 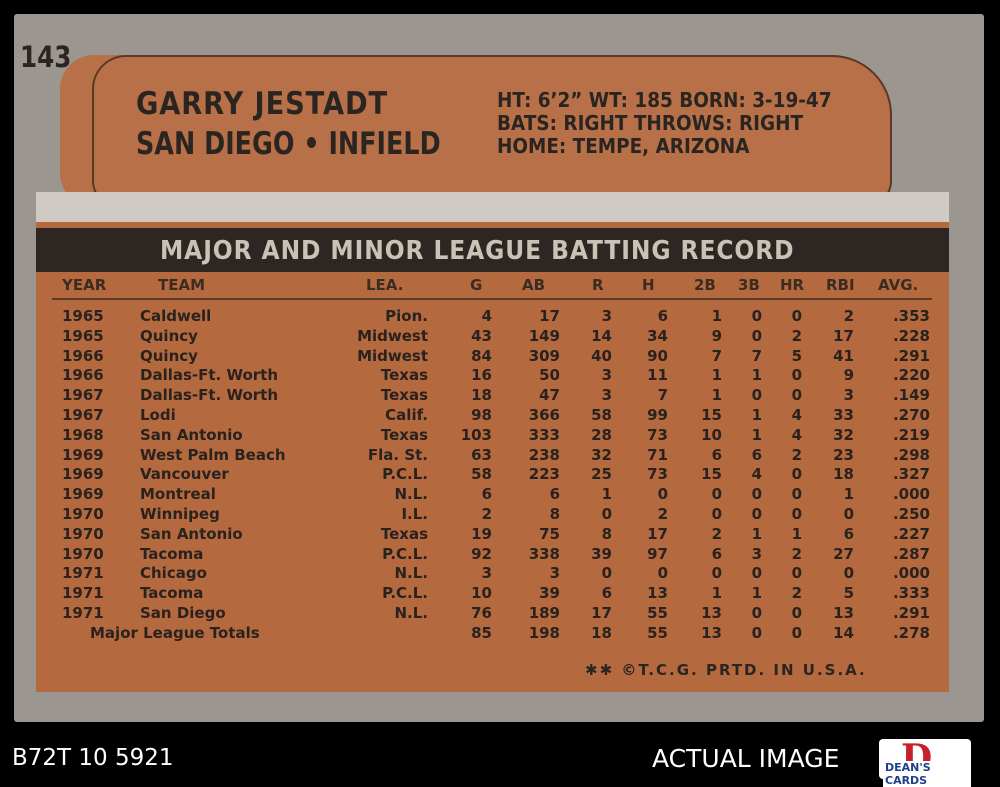 What do you see at coordinates (843, 632) in the screenshot?
I see `table-cell: 14` at bounding box center [843, 632].